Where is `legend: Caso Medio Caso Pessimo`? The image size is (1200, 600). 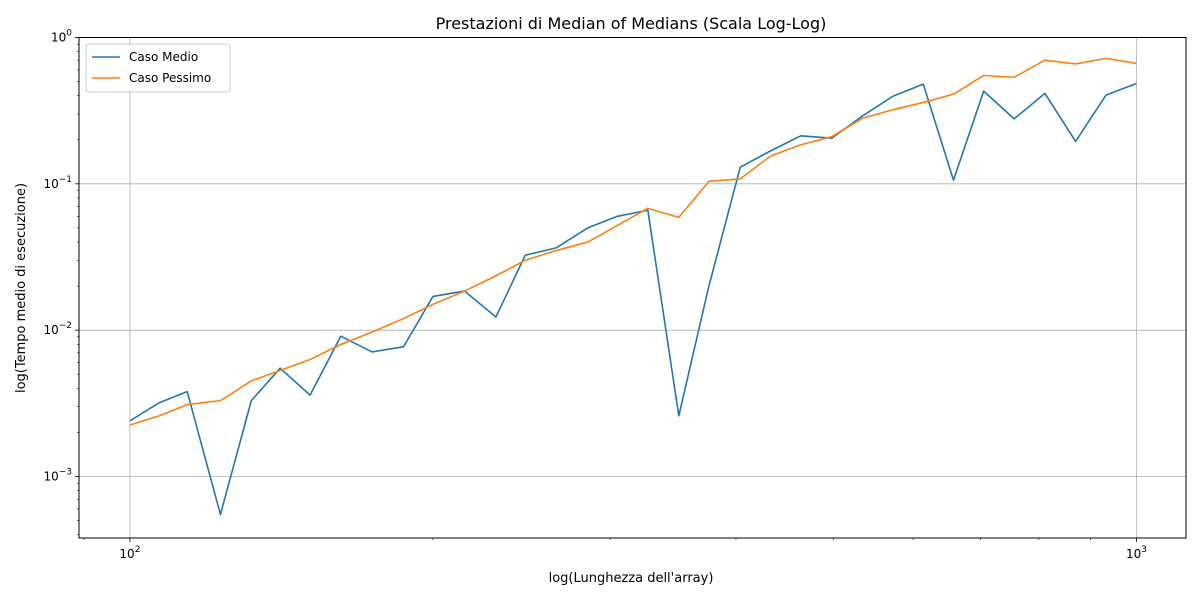 legend: Caso Medio Caso Pessimo is located at coordinates (158, 68).